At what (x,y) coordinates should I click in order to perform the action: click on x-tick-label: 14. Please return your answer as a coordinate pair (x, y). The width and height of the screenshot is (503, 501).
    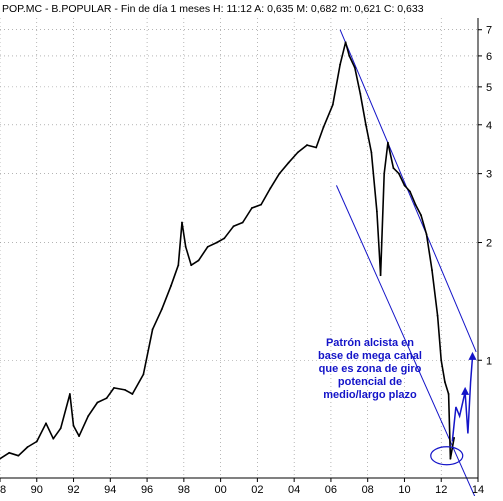
    Looking at the image, I should click on (478, 490).